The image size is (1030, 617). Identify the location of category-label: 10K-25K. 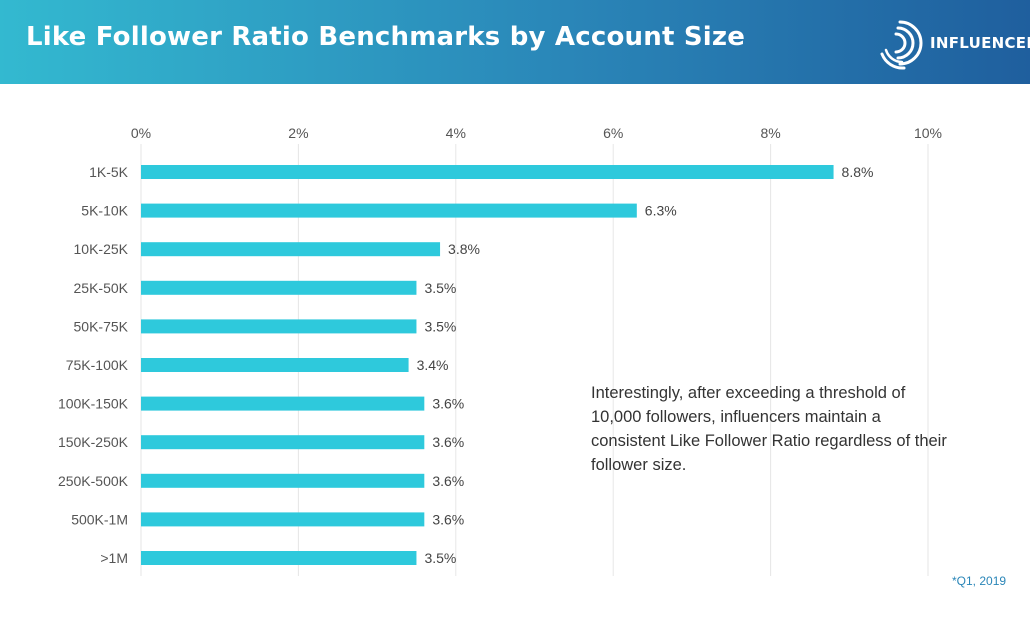
(101, 249).